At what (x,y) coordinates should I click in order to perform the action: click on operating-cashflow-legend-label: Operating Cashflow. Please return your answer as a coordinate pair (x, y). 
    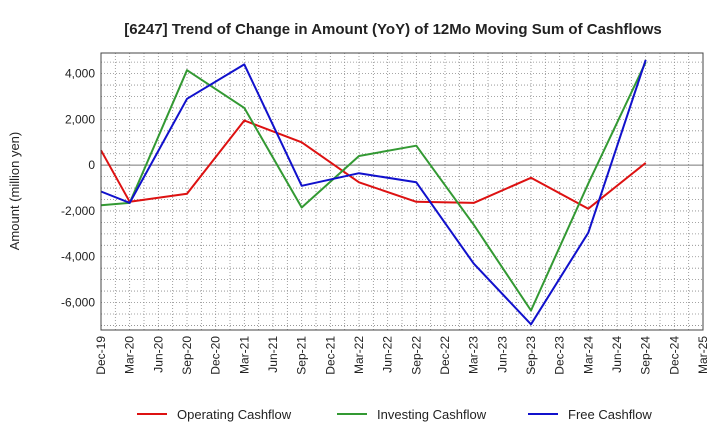
    Looking at the image, I should click on (234, 414).